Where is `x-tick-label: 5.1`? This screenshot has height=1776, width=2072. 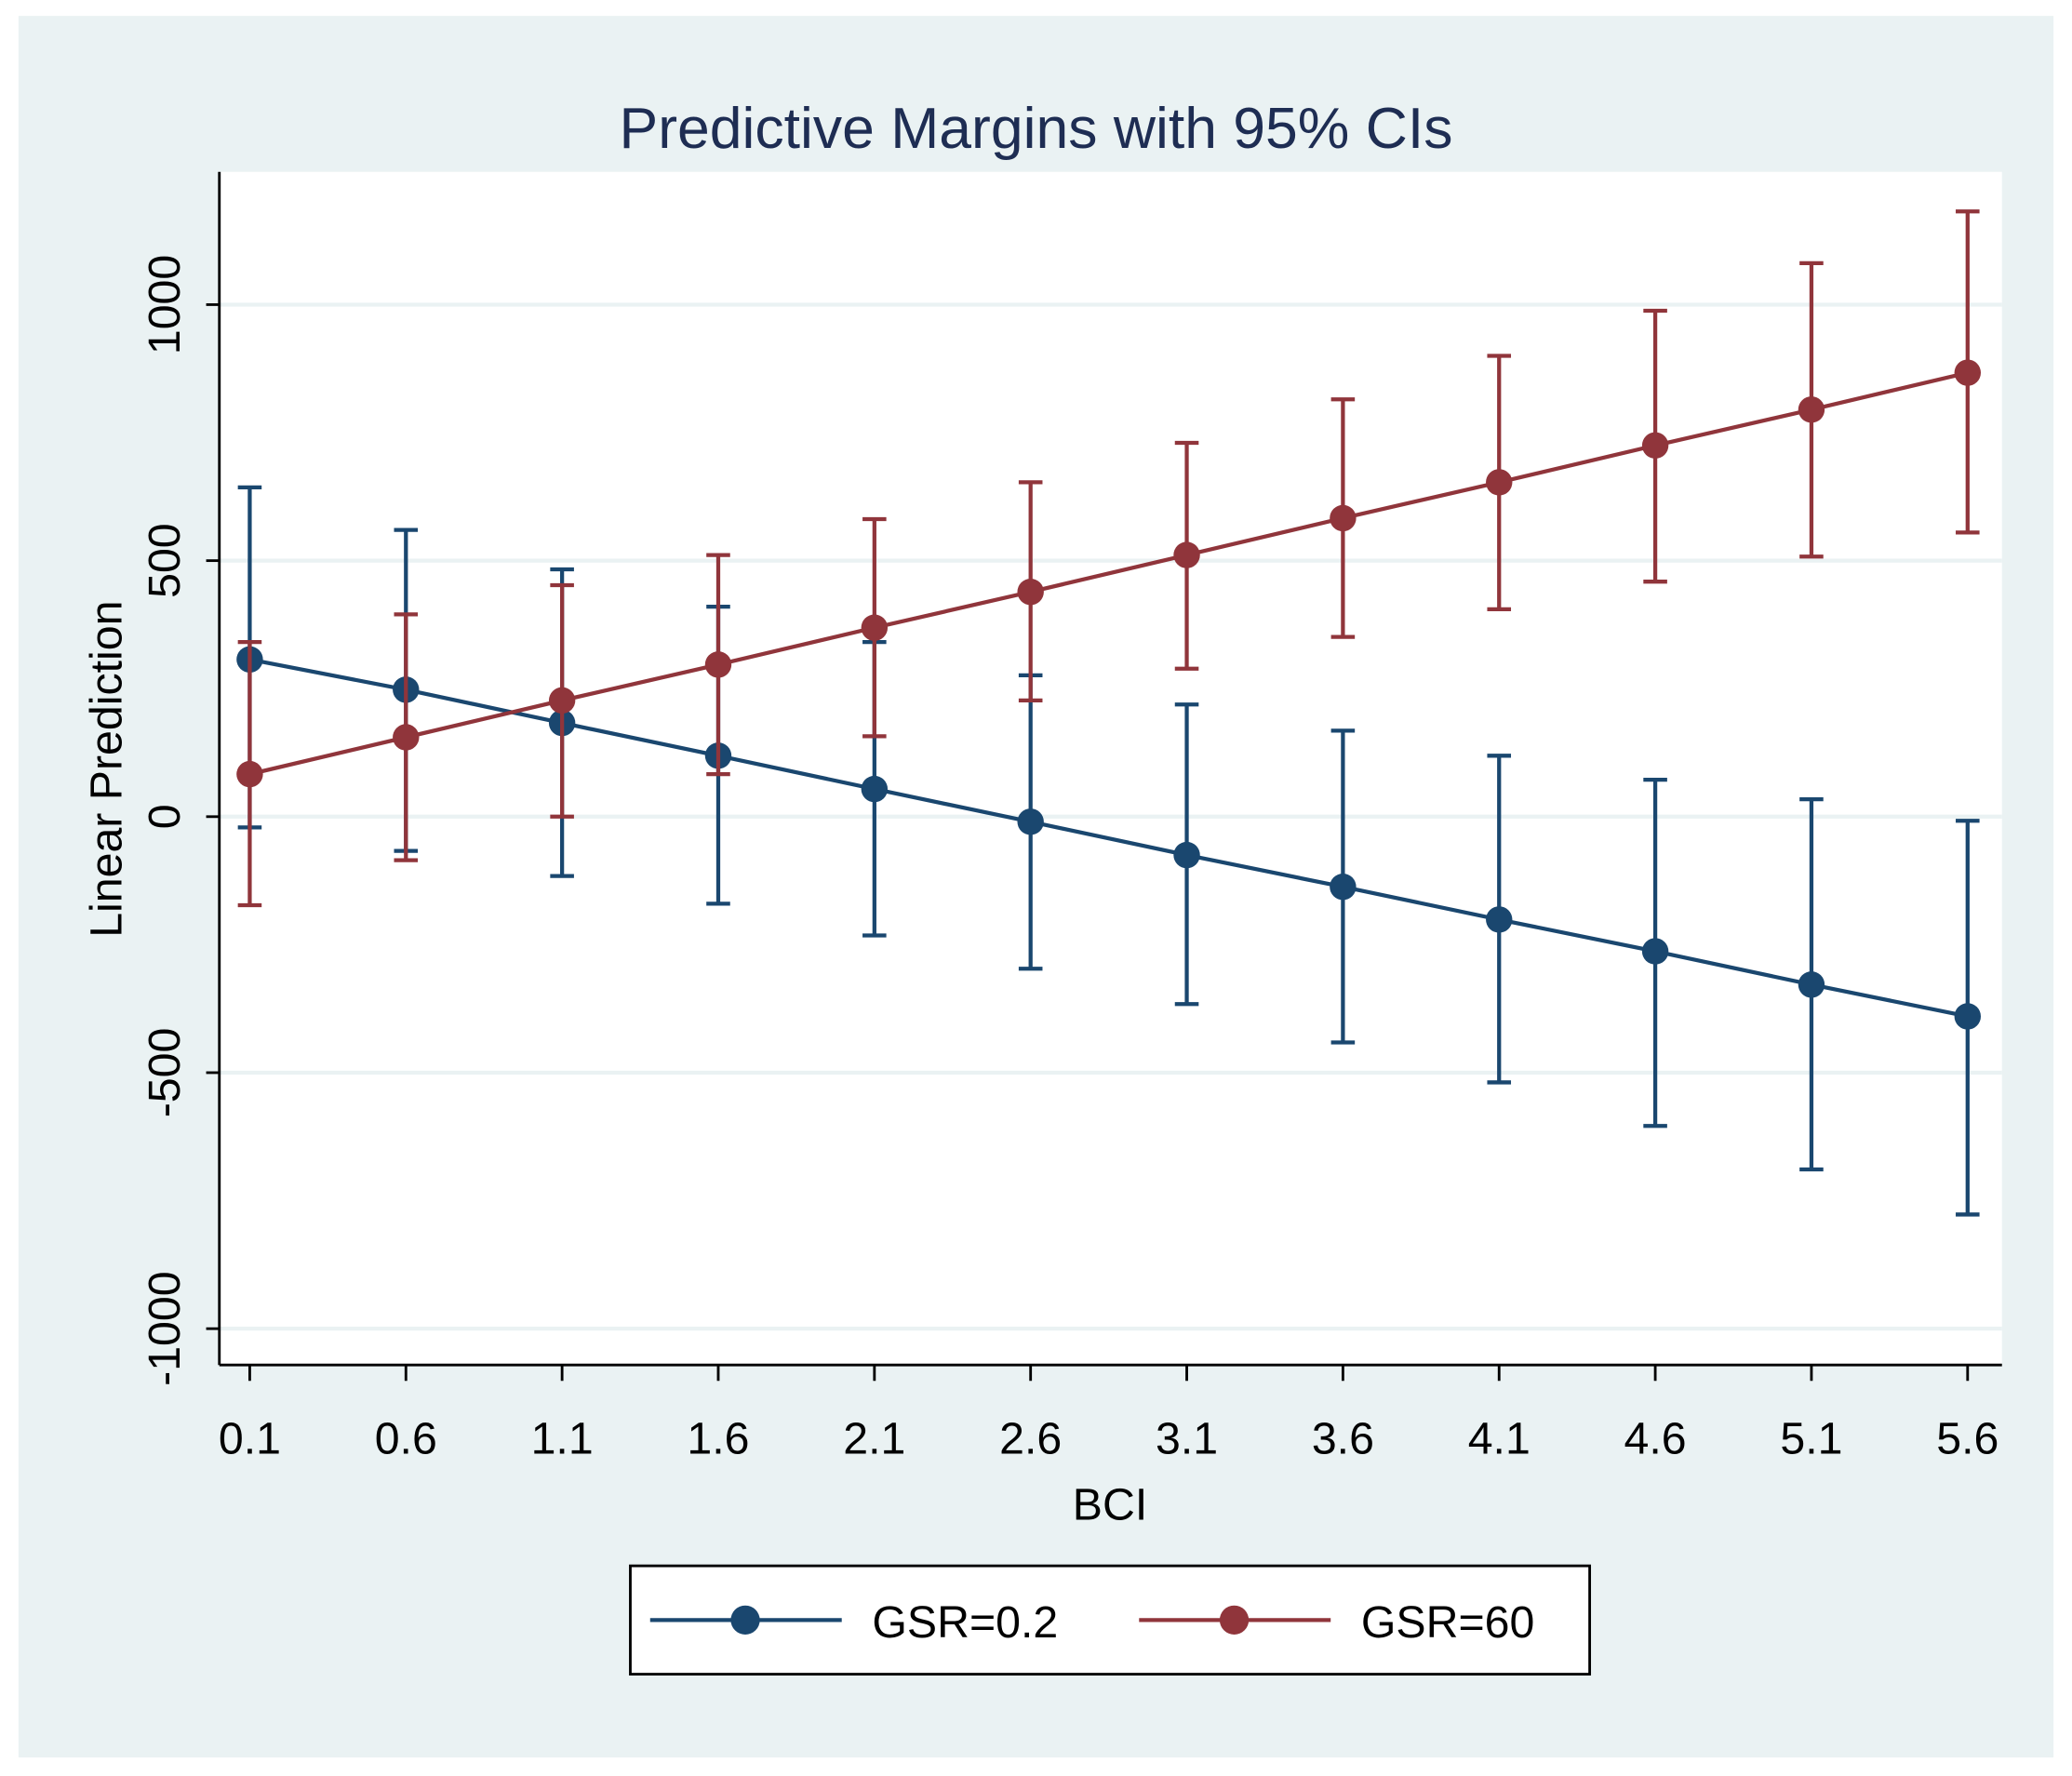
x-tick-label: 5.1 is located at coordinates (1811, 1438).